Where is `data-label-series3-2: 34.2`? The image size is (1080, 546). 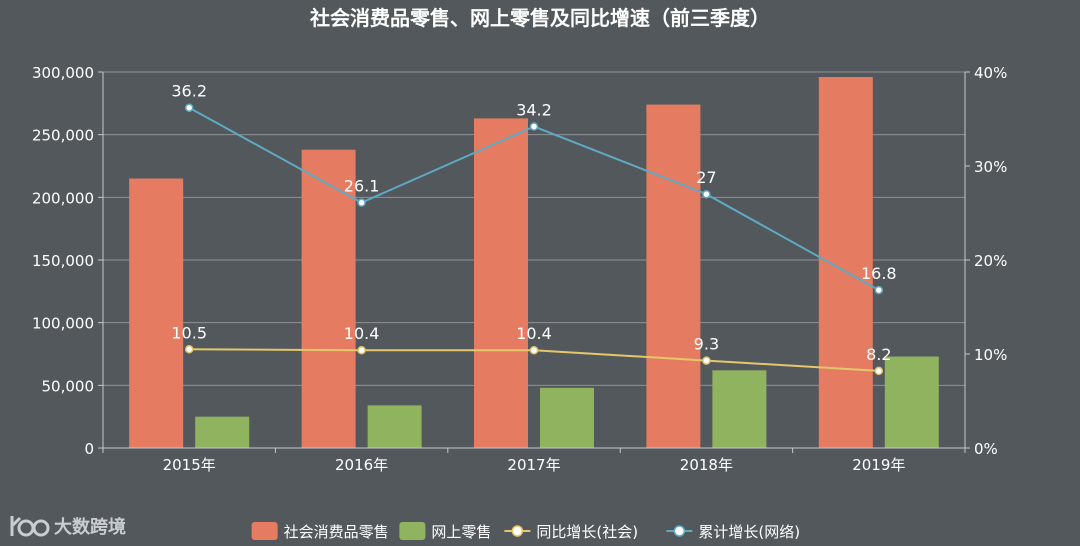 data-label-series3-2: 34.2 is located at coordinates (534, 110).